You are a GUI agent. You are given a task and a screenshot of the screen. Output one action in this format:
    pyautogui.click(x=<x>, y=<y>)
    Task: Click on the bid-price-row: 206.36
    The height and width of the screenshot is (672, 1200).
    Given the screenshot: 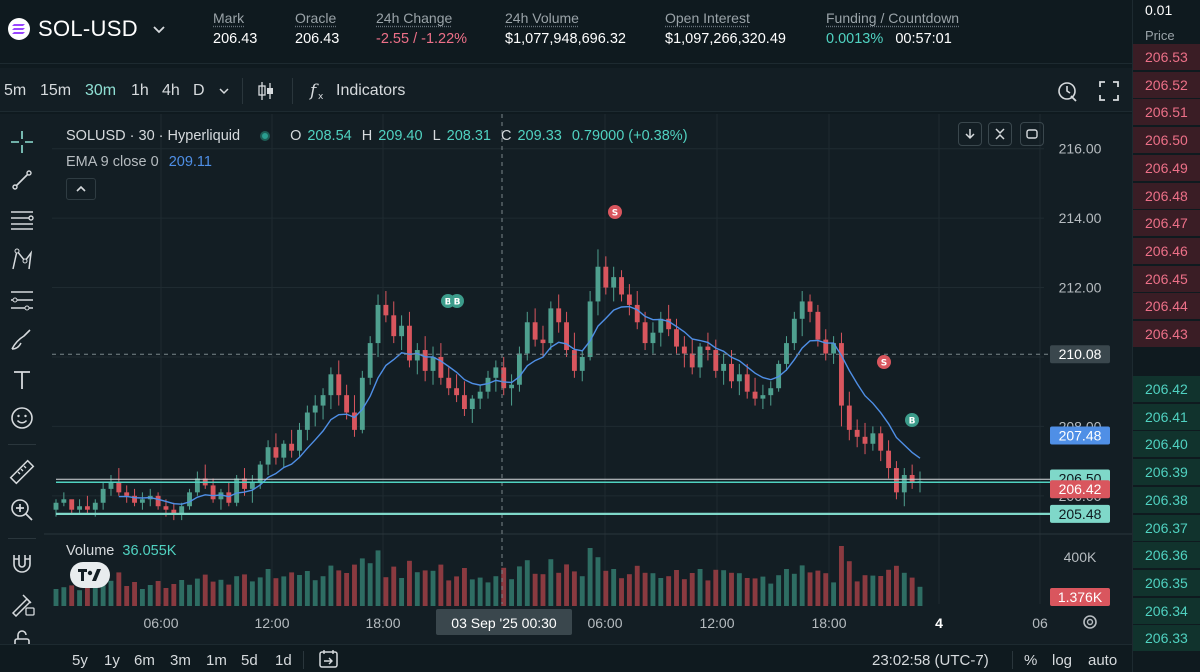 What is the action you would take?
    pyautogui.click(x=1166, y=555)
    